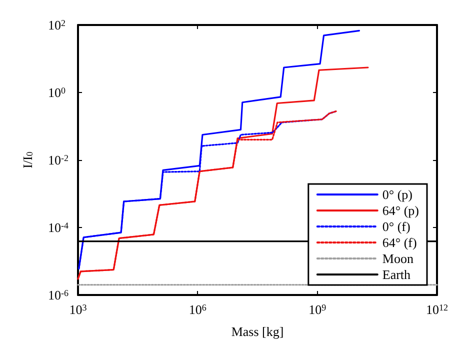  I want to click on y-axis-title: I/I0, so click(27, 159).